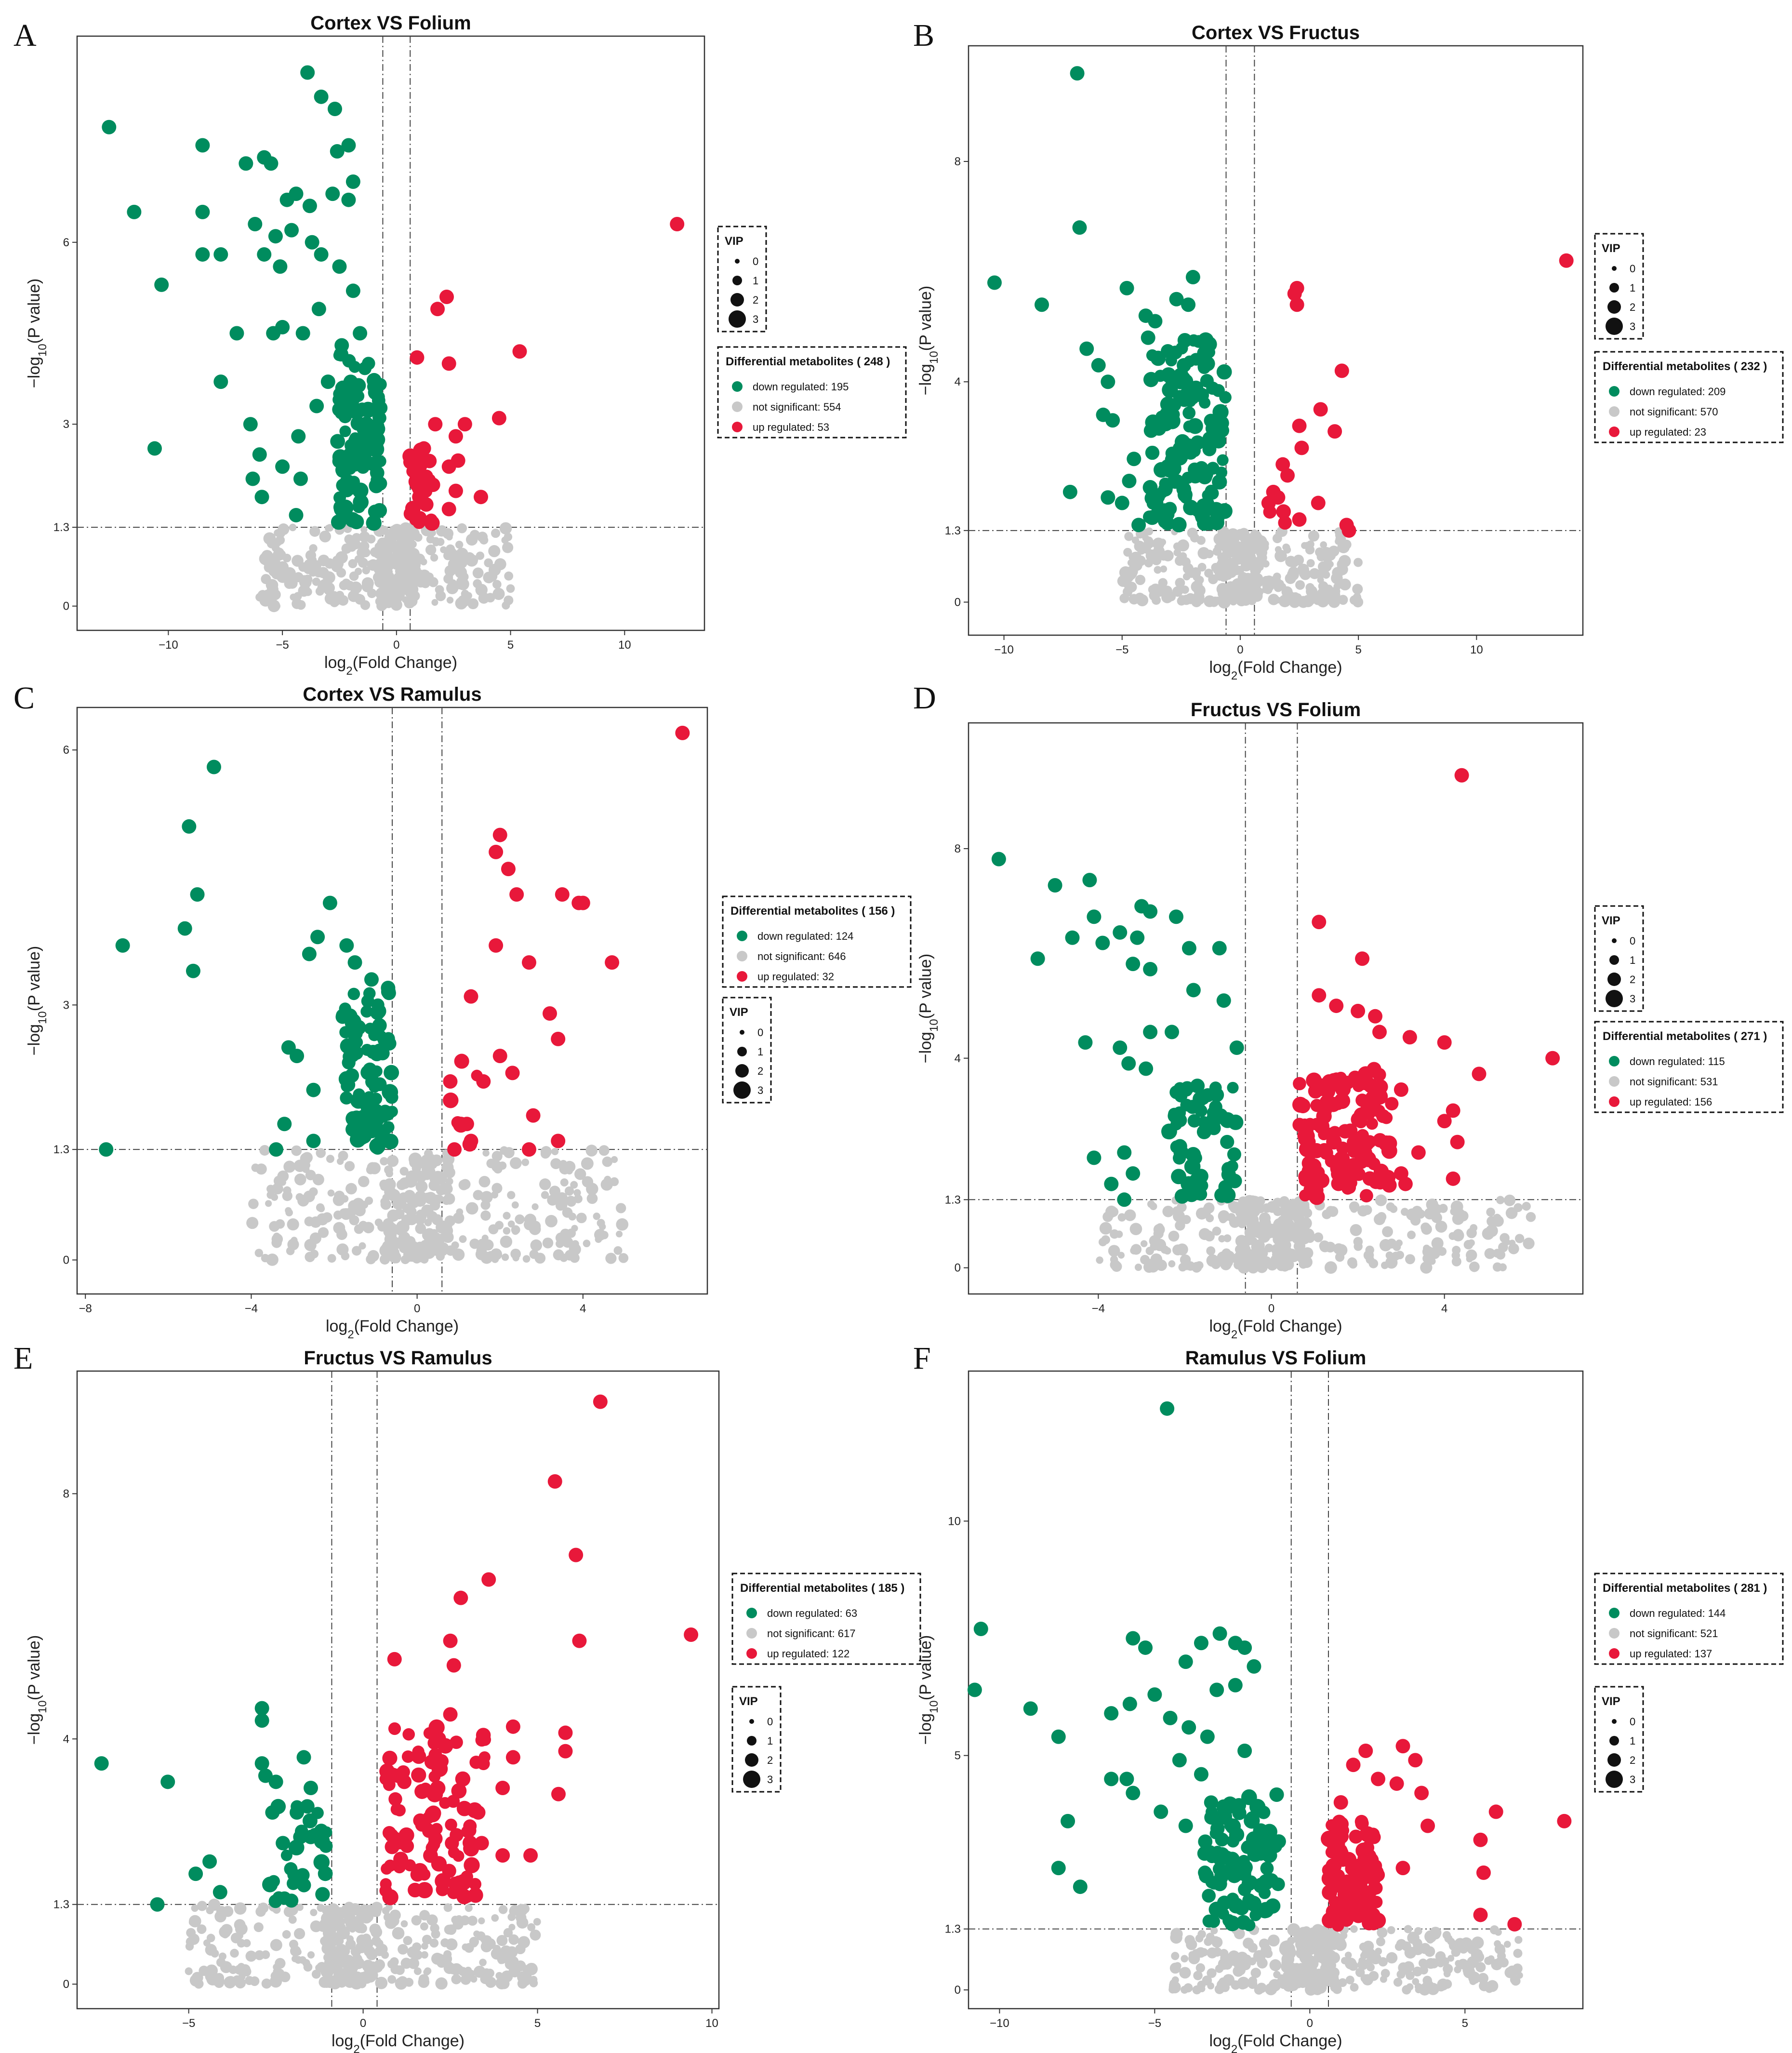 The image size is (1792, 2053). Describe the element at coordinates (1271, 1308) in the screenshot. I see `x-tick-label: 0` at that location.